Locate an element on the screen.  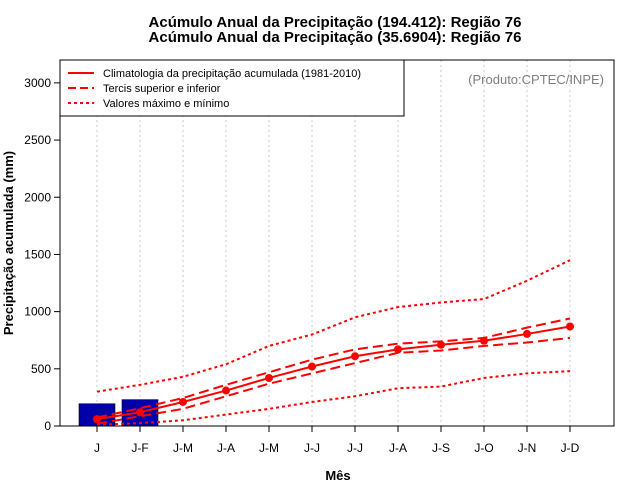
x-tick-label: J-D is located at coordinates (570, 448).